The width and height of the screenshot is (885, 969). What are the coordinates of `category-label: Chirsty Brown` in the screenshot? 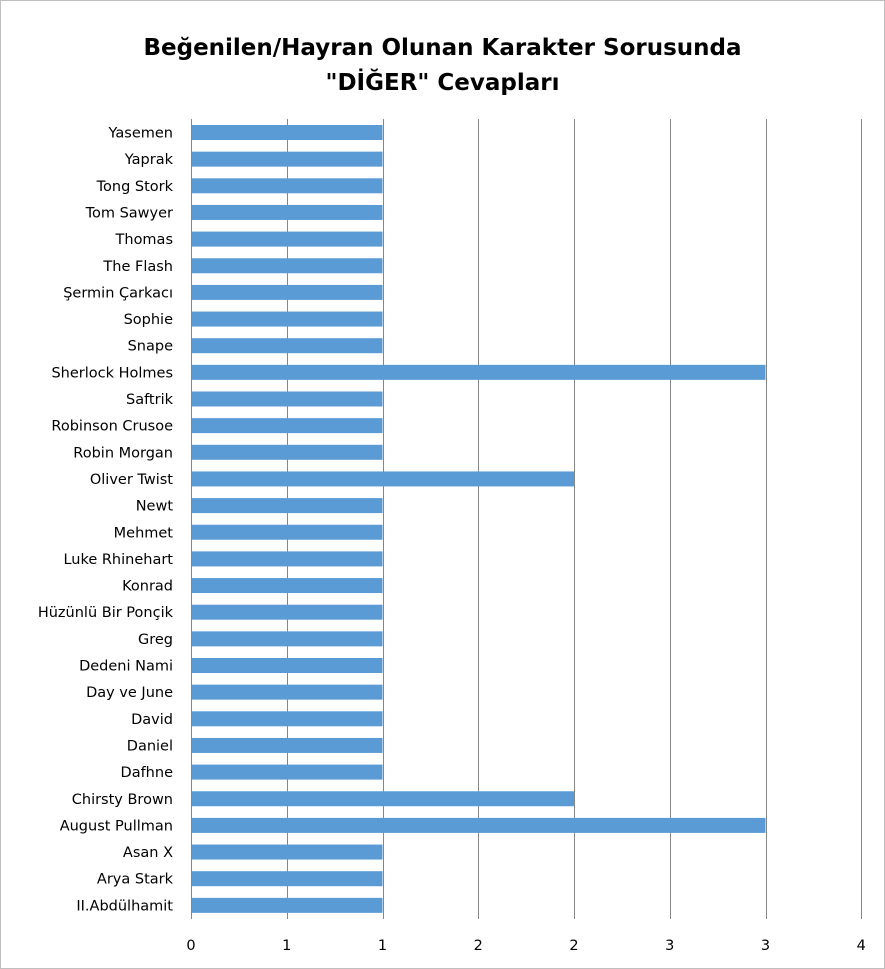 It's located at (122, 800).